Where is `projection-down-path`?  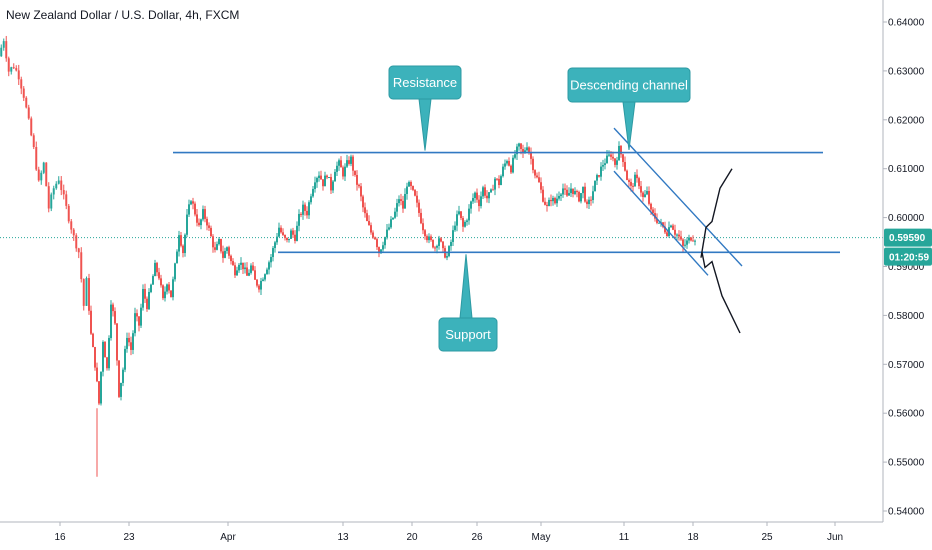 projection-down-path is located at coordinates (721, 293).